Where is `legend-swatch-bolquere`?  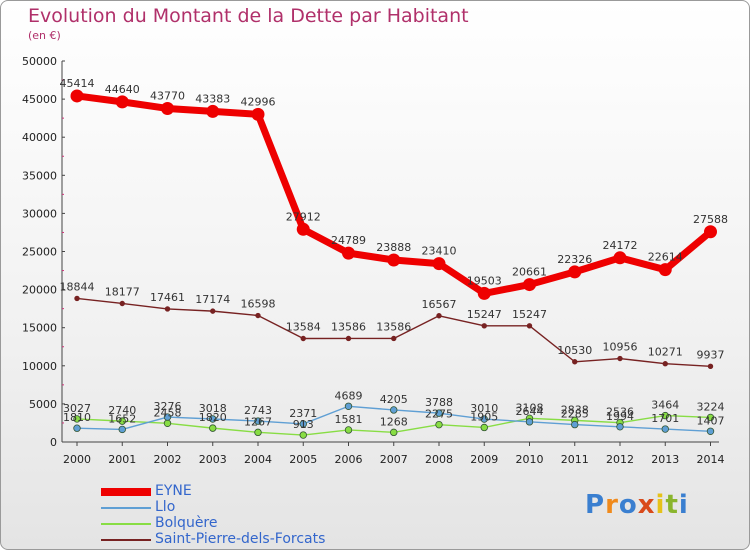 legend-swatch-bolquere is located at coordinates (126, 524).